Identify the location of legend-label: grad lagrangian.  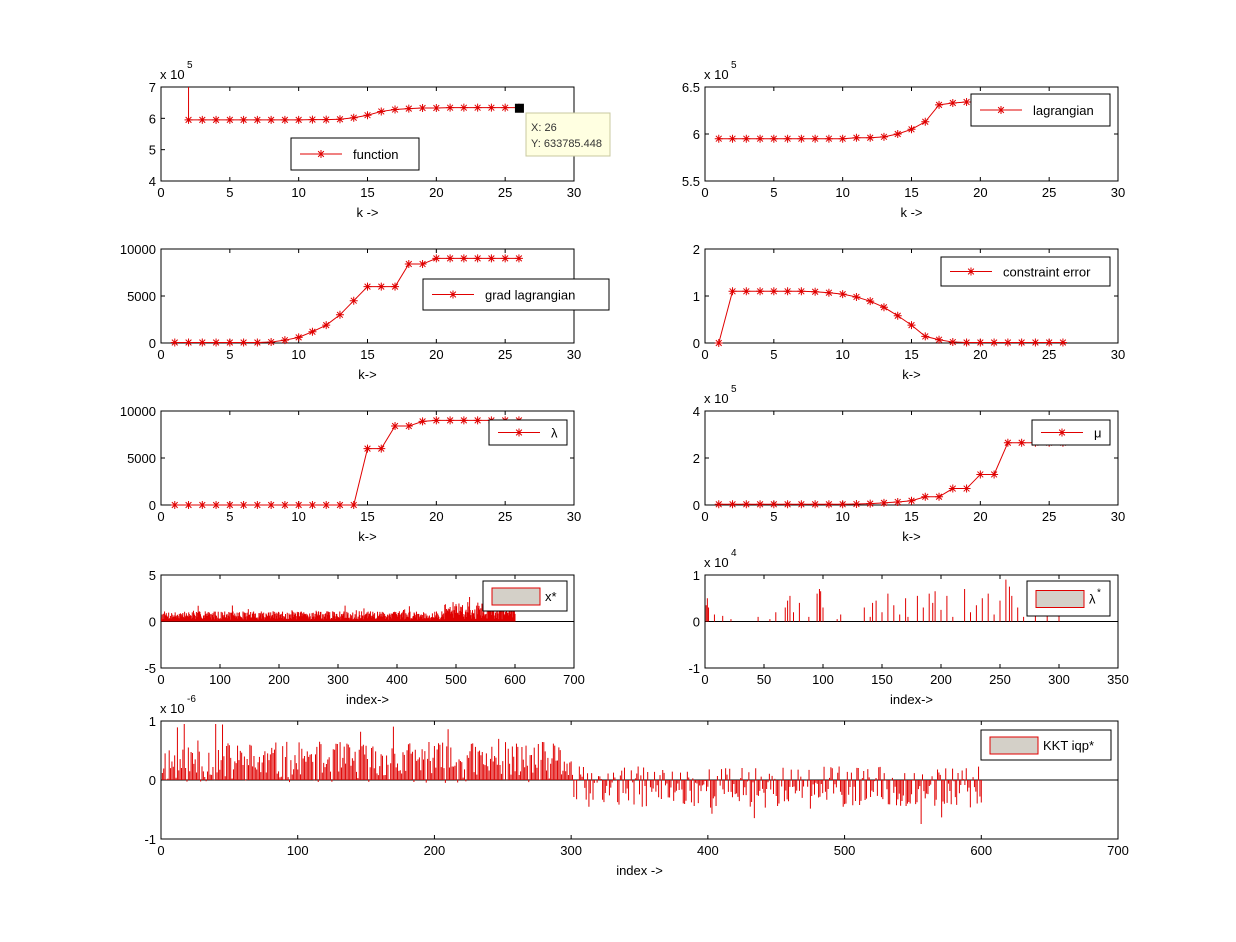
(530, 295).